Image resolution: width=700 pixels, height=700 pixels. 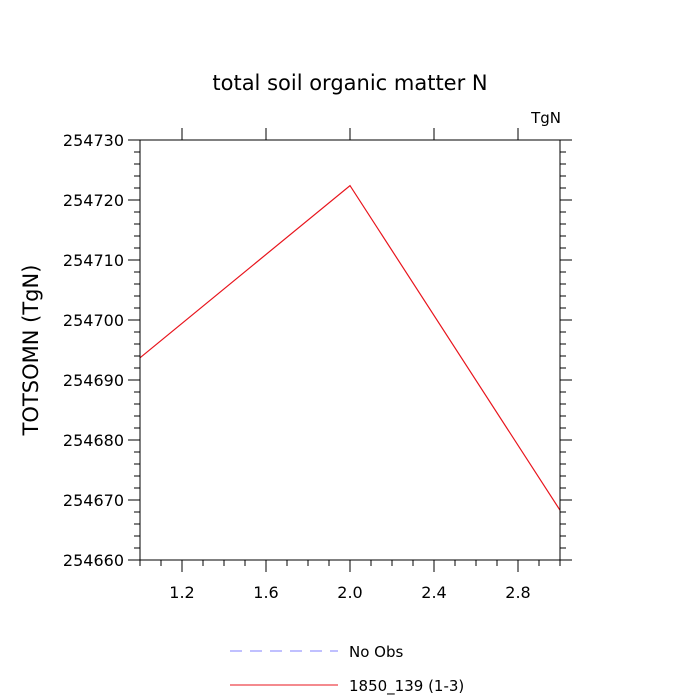 I want to click on x-tick-label: 2.4, so click(x=433, y=592).